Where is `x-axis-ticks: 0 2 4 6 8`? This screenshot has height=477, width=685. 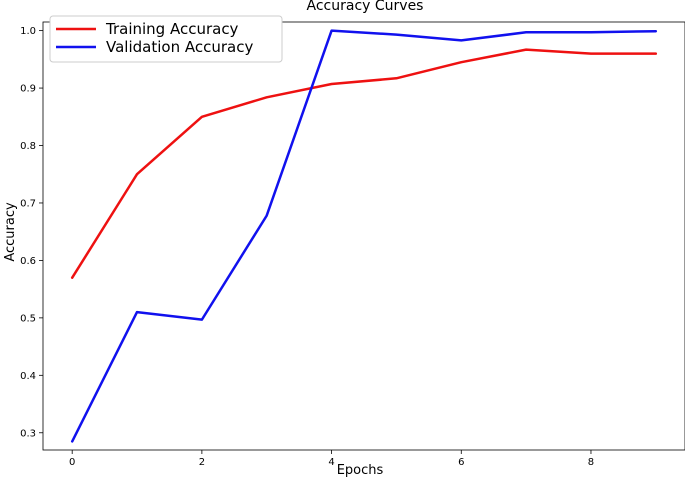
x-axis-ticks: 0 2 4 6 8 is located at coordinates (331, 459).